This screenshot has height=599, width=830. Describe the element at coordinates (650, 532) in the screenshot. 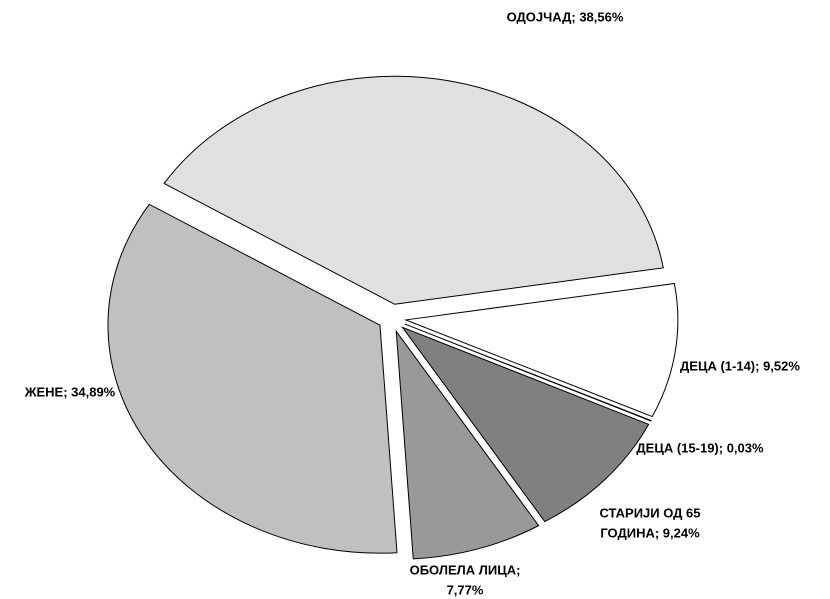

I see `slice-label: ГОДИНА; 9,24%` at that location.